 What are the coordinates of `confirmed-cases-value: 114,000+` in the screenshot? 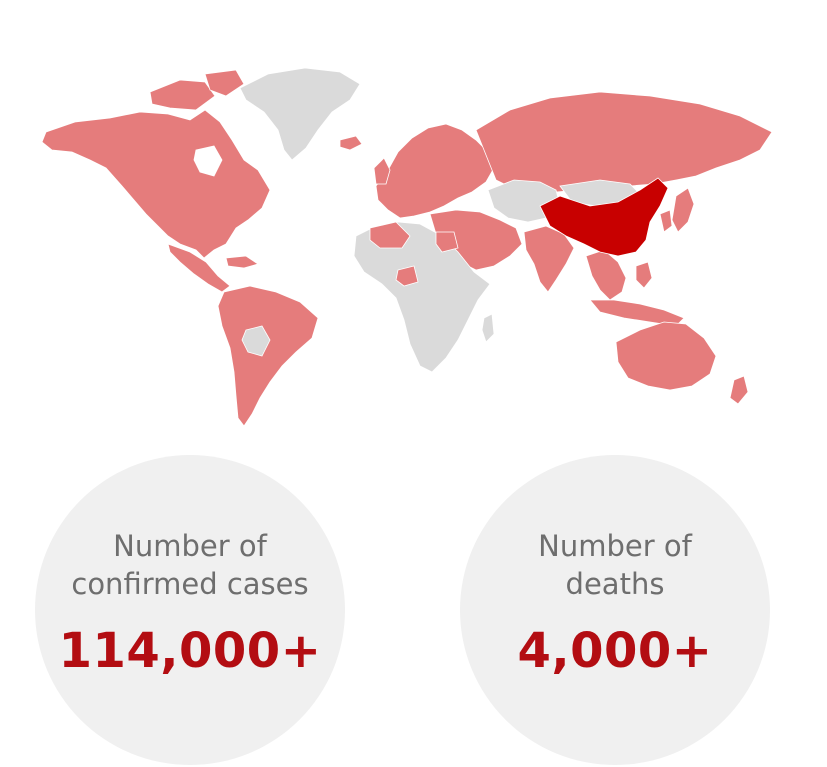 It's located at (190, 651).